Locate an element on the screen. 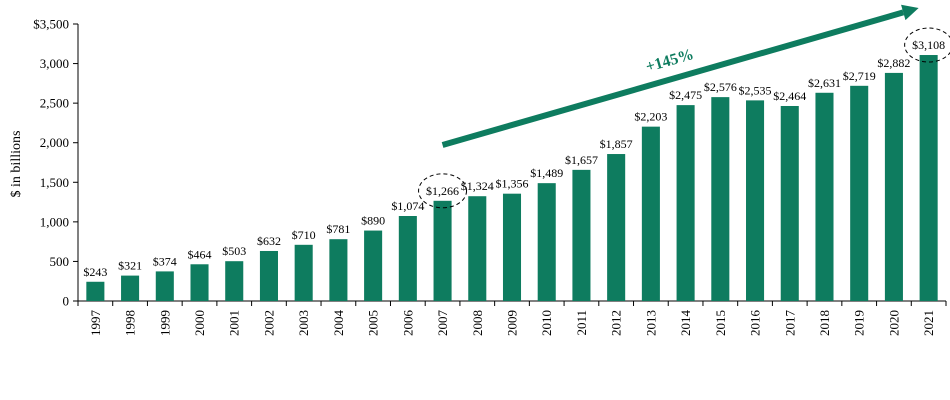 The image size is (950, 400). bar-2017 is located at coordinates (789, 203).